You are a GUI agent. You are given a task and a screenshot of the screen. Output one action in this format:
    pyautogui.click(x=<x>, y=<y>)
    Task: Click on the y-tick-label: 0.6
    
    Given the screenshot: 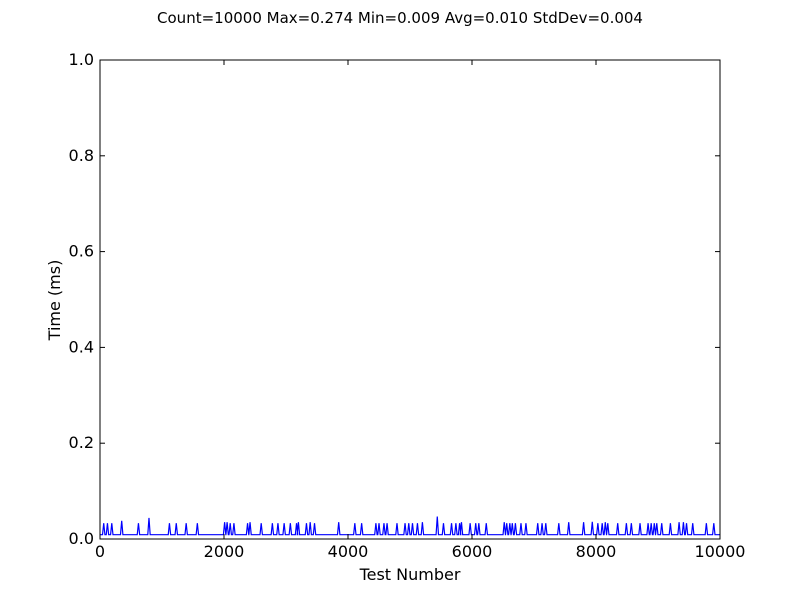 What is the action you would take?
    pyautogui.click(x=81, y=251)
    